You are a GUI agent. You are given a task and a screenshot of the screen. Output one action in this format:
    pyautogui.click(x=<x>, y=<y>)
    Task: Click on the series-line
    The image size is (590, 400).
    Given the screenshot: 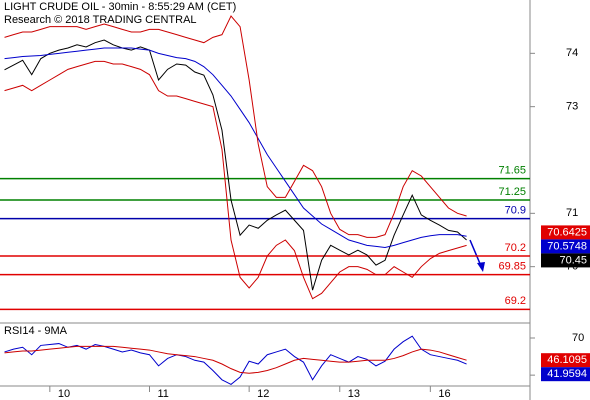 What is the action you would take?
    pyautogui.click(x=235, y=360)
    